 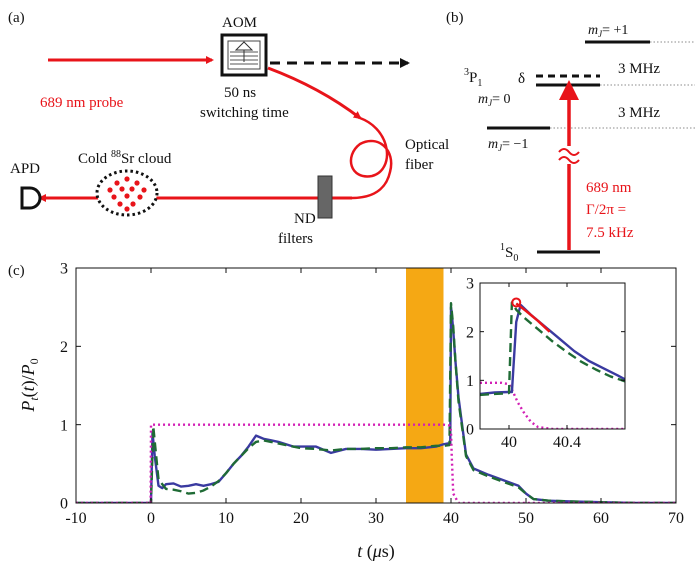 I want to click on nd-label-2: filters, so click(x=295, y=239).